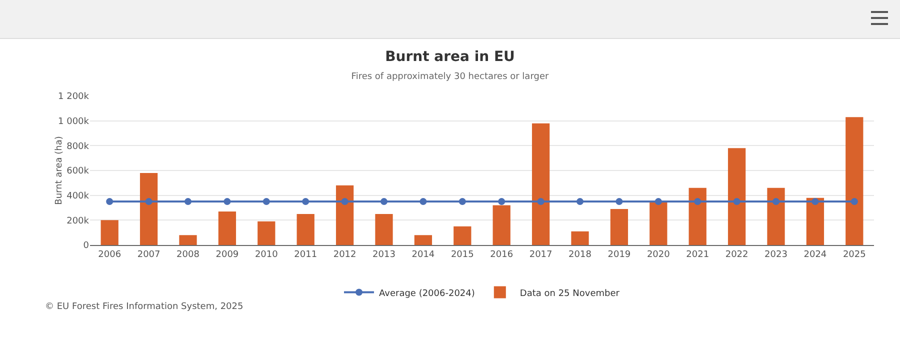 This screenshot has width=900, height=341. What do you see at coordinates (427, 293) in the screenshot?
I see `legend-label: Average (2006-2024)` at bounding box center [427, 293].